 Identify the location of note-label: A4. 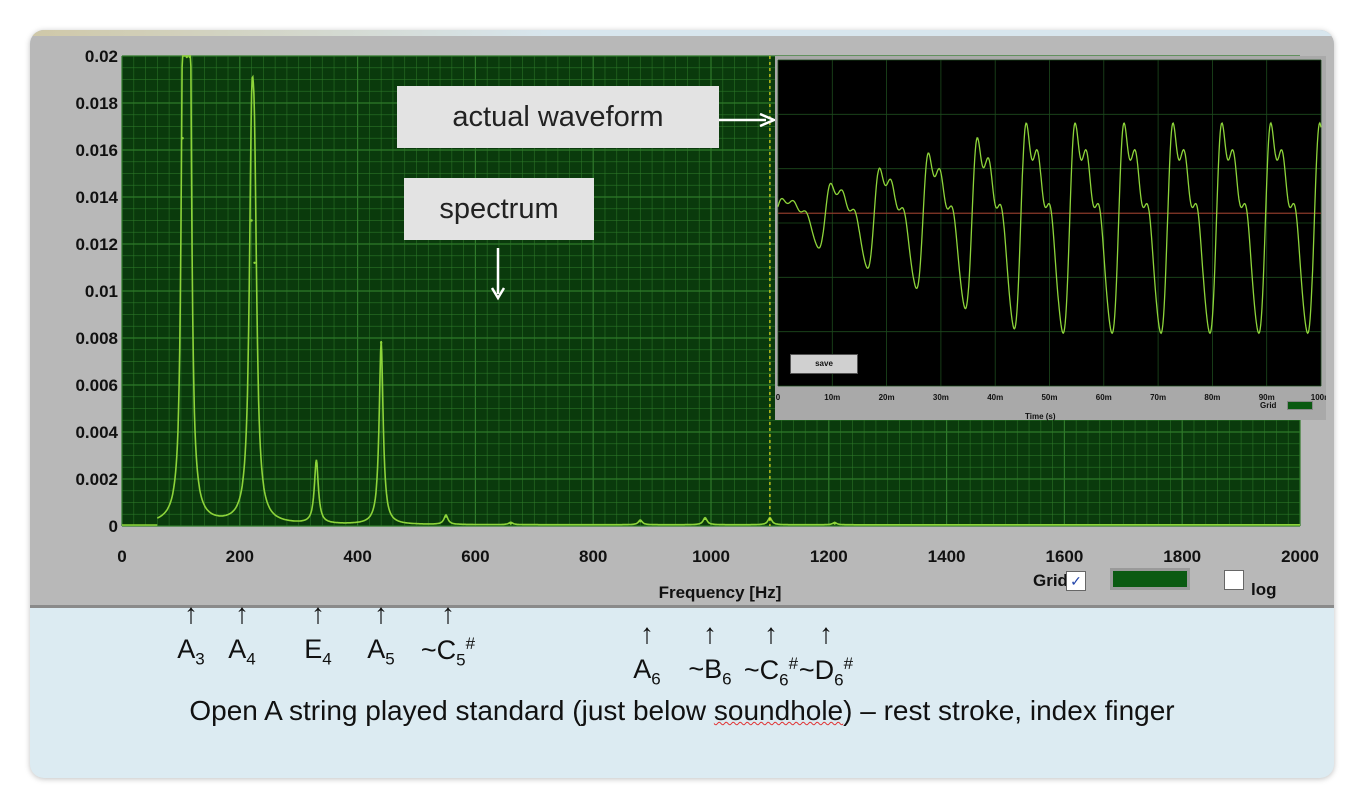
(242, 651).